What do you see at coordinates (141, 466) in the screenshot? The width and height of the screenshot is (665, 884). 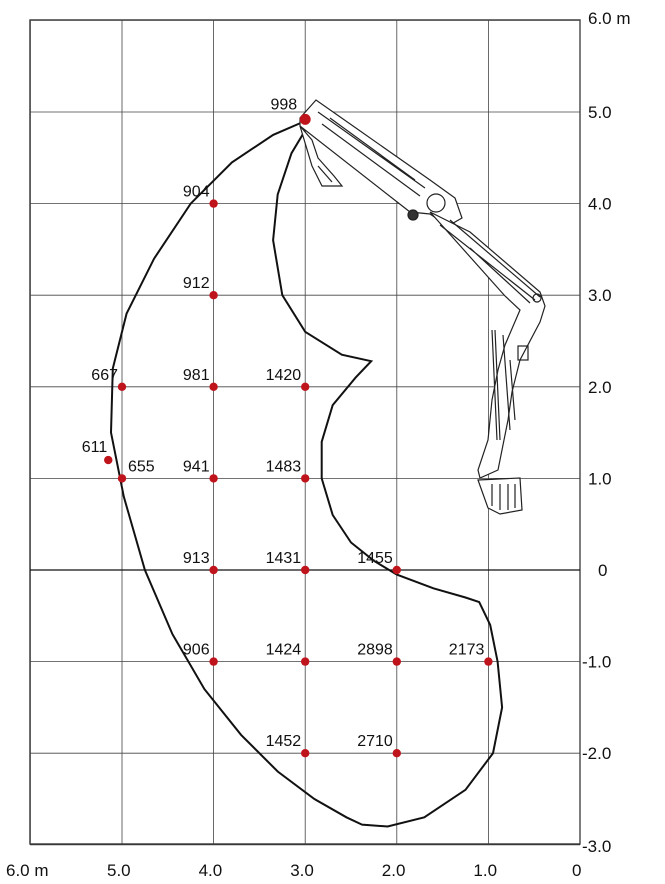 I see `load-point-label: 655` at bounding box center [141, 466].